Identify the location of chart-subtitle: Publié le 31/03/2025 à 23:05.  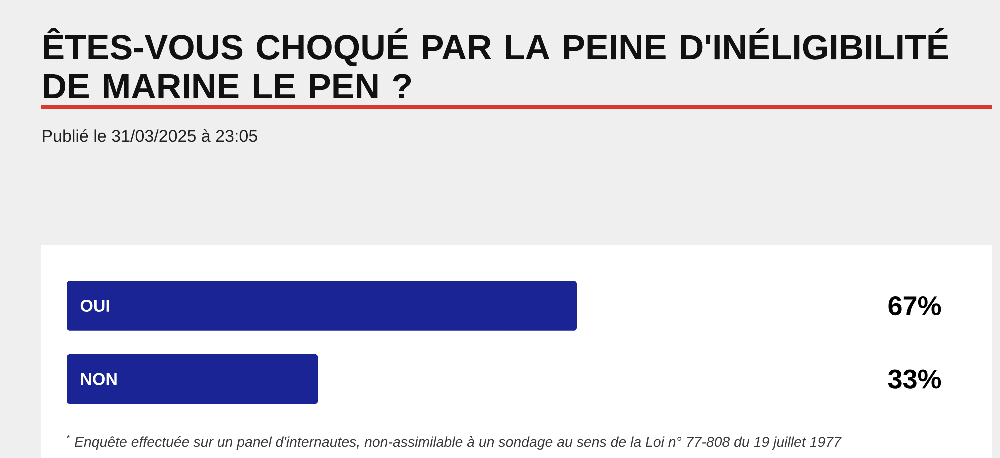
(150, 135).